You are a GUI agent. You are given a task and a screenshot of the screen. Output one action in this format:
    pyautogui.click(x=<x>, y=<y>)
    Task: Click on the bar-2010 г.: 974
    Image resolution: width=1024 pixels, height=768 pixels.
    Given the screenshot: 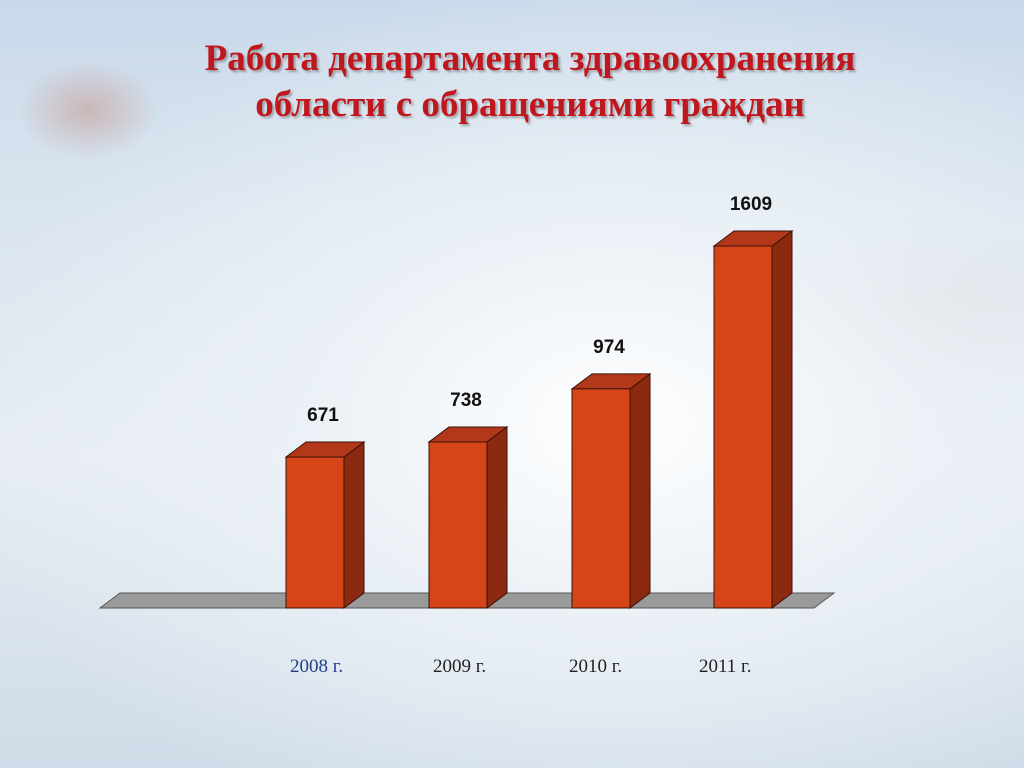 What is the action you would take?
    pyautogui.click(x=611, y=473)
    